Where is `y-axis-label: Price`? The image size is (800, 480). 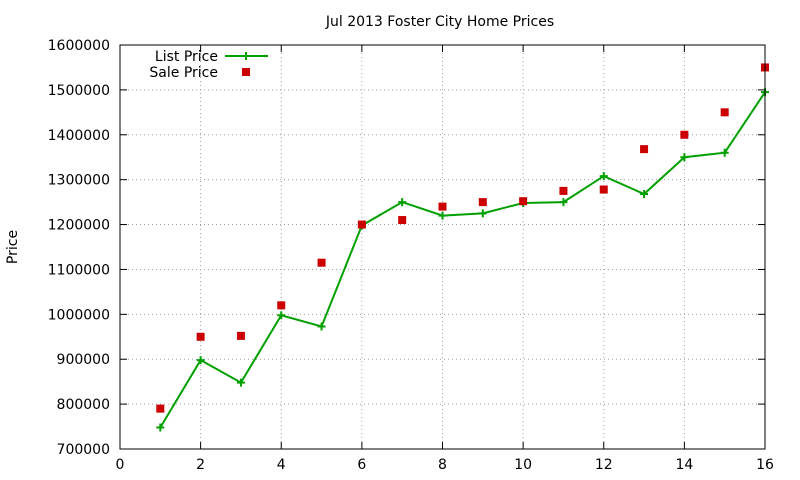
y-axis-label: Price is located at coordinates (13, 247).